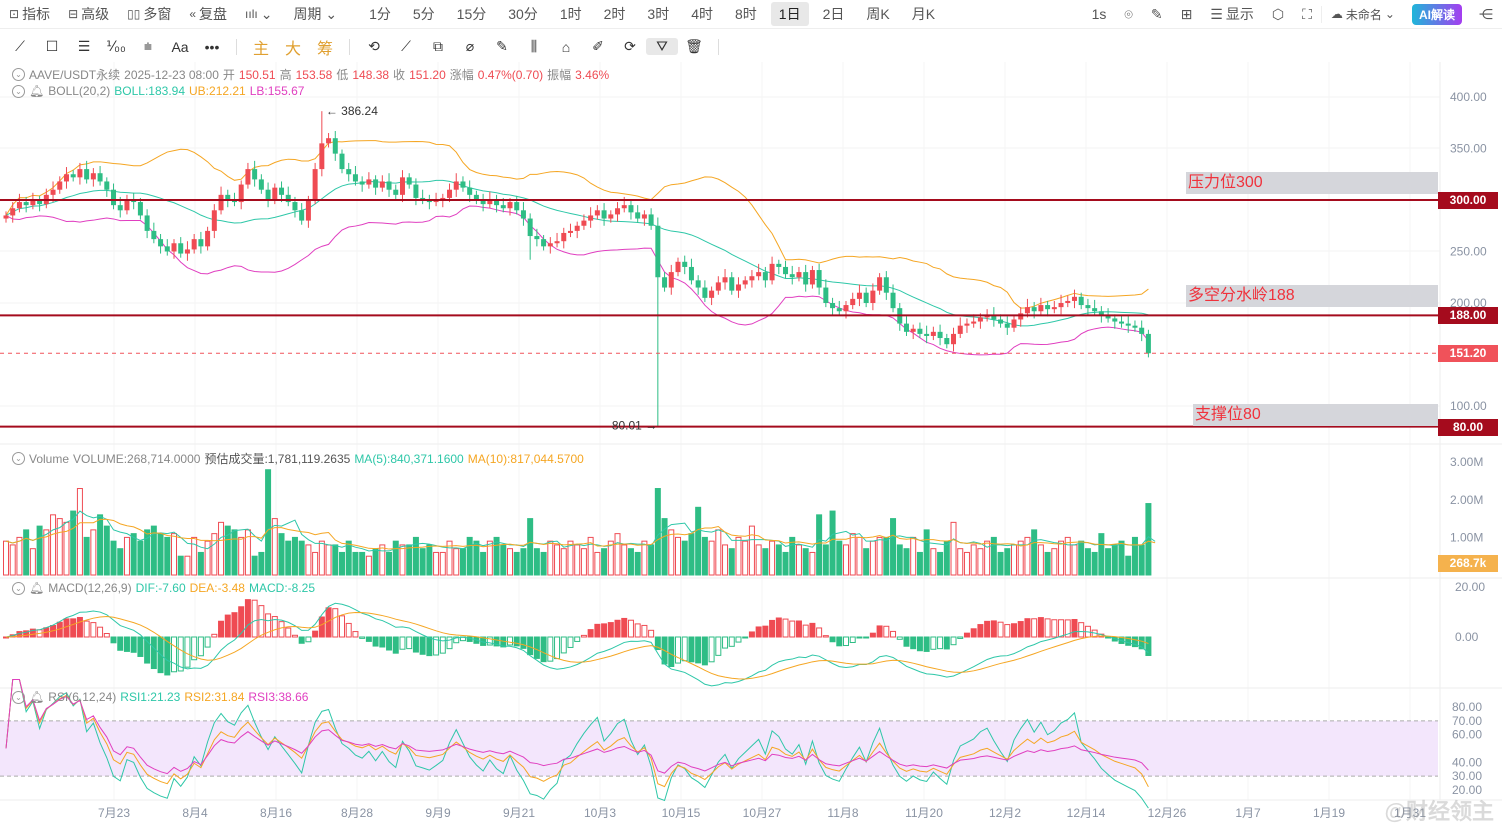 This screenshot has height=830, width=1502. Describe the element at coordinates (1486, 13) in the screenshot. I see `share-icon: ⋲` at that location.